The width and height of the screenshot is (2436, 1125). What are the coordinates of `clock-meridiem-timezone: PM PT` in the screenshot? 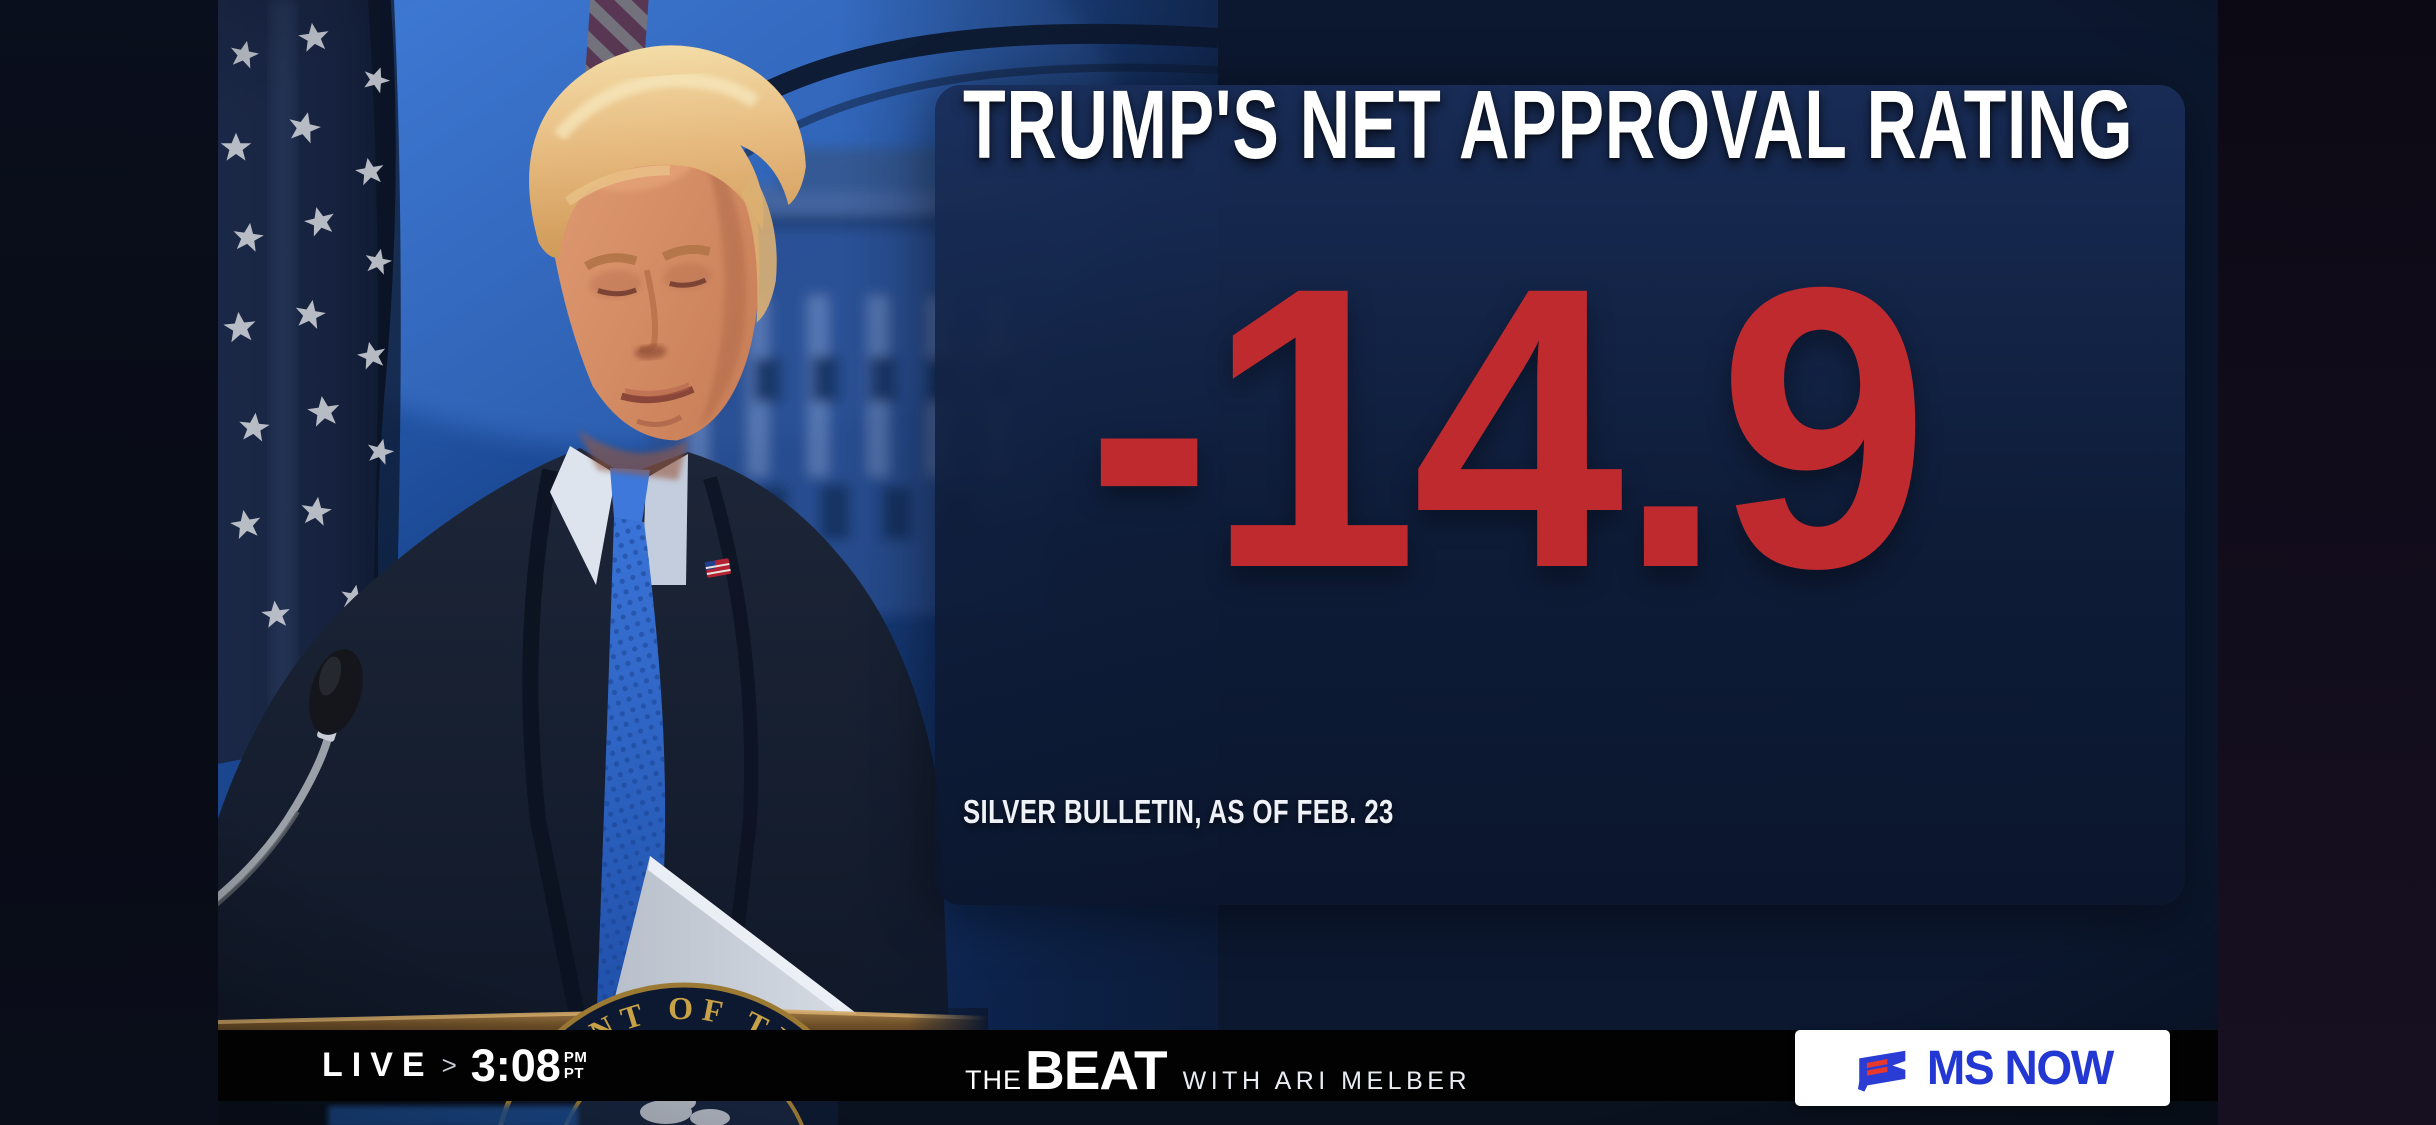 It's located at (575, 1065).